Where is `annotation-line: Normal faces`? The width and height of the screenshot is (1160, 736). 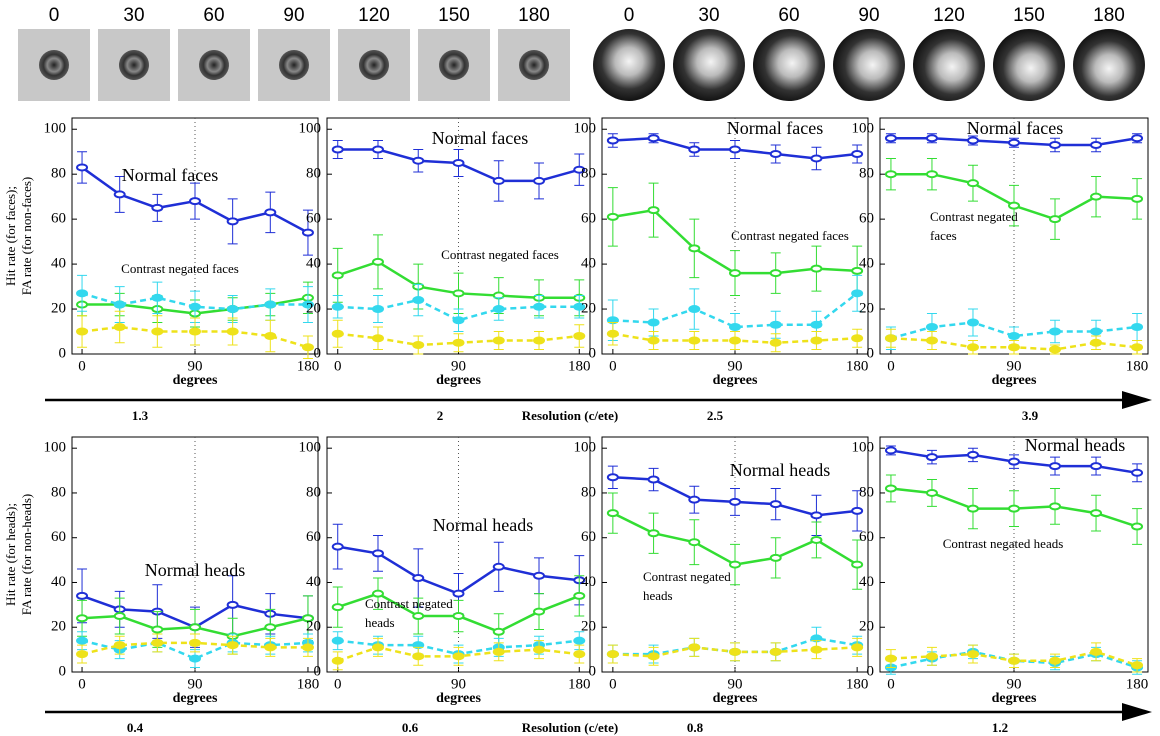
annotation-line: Normal faces is located at coordinates (1015, 128).